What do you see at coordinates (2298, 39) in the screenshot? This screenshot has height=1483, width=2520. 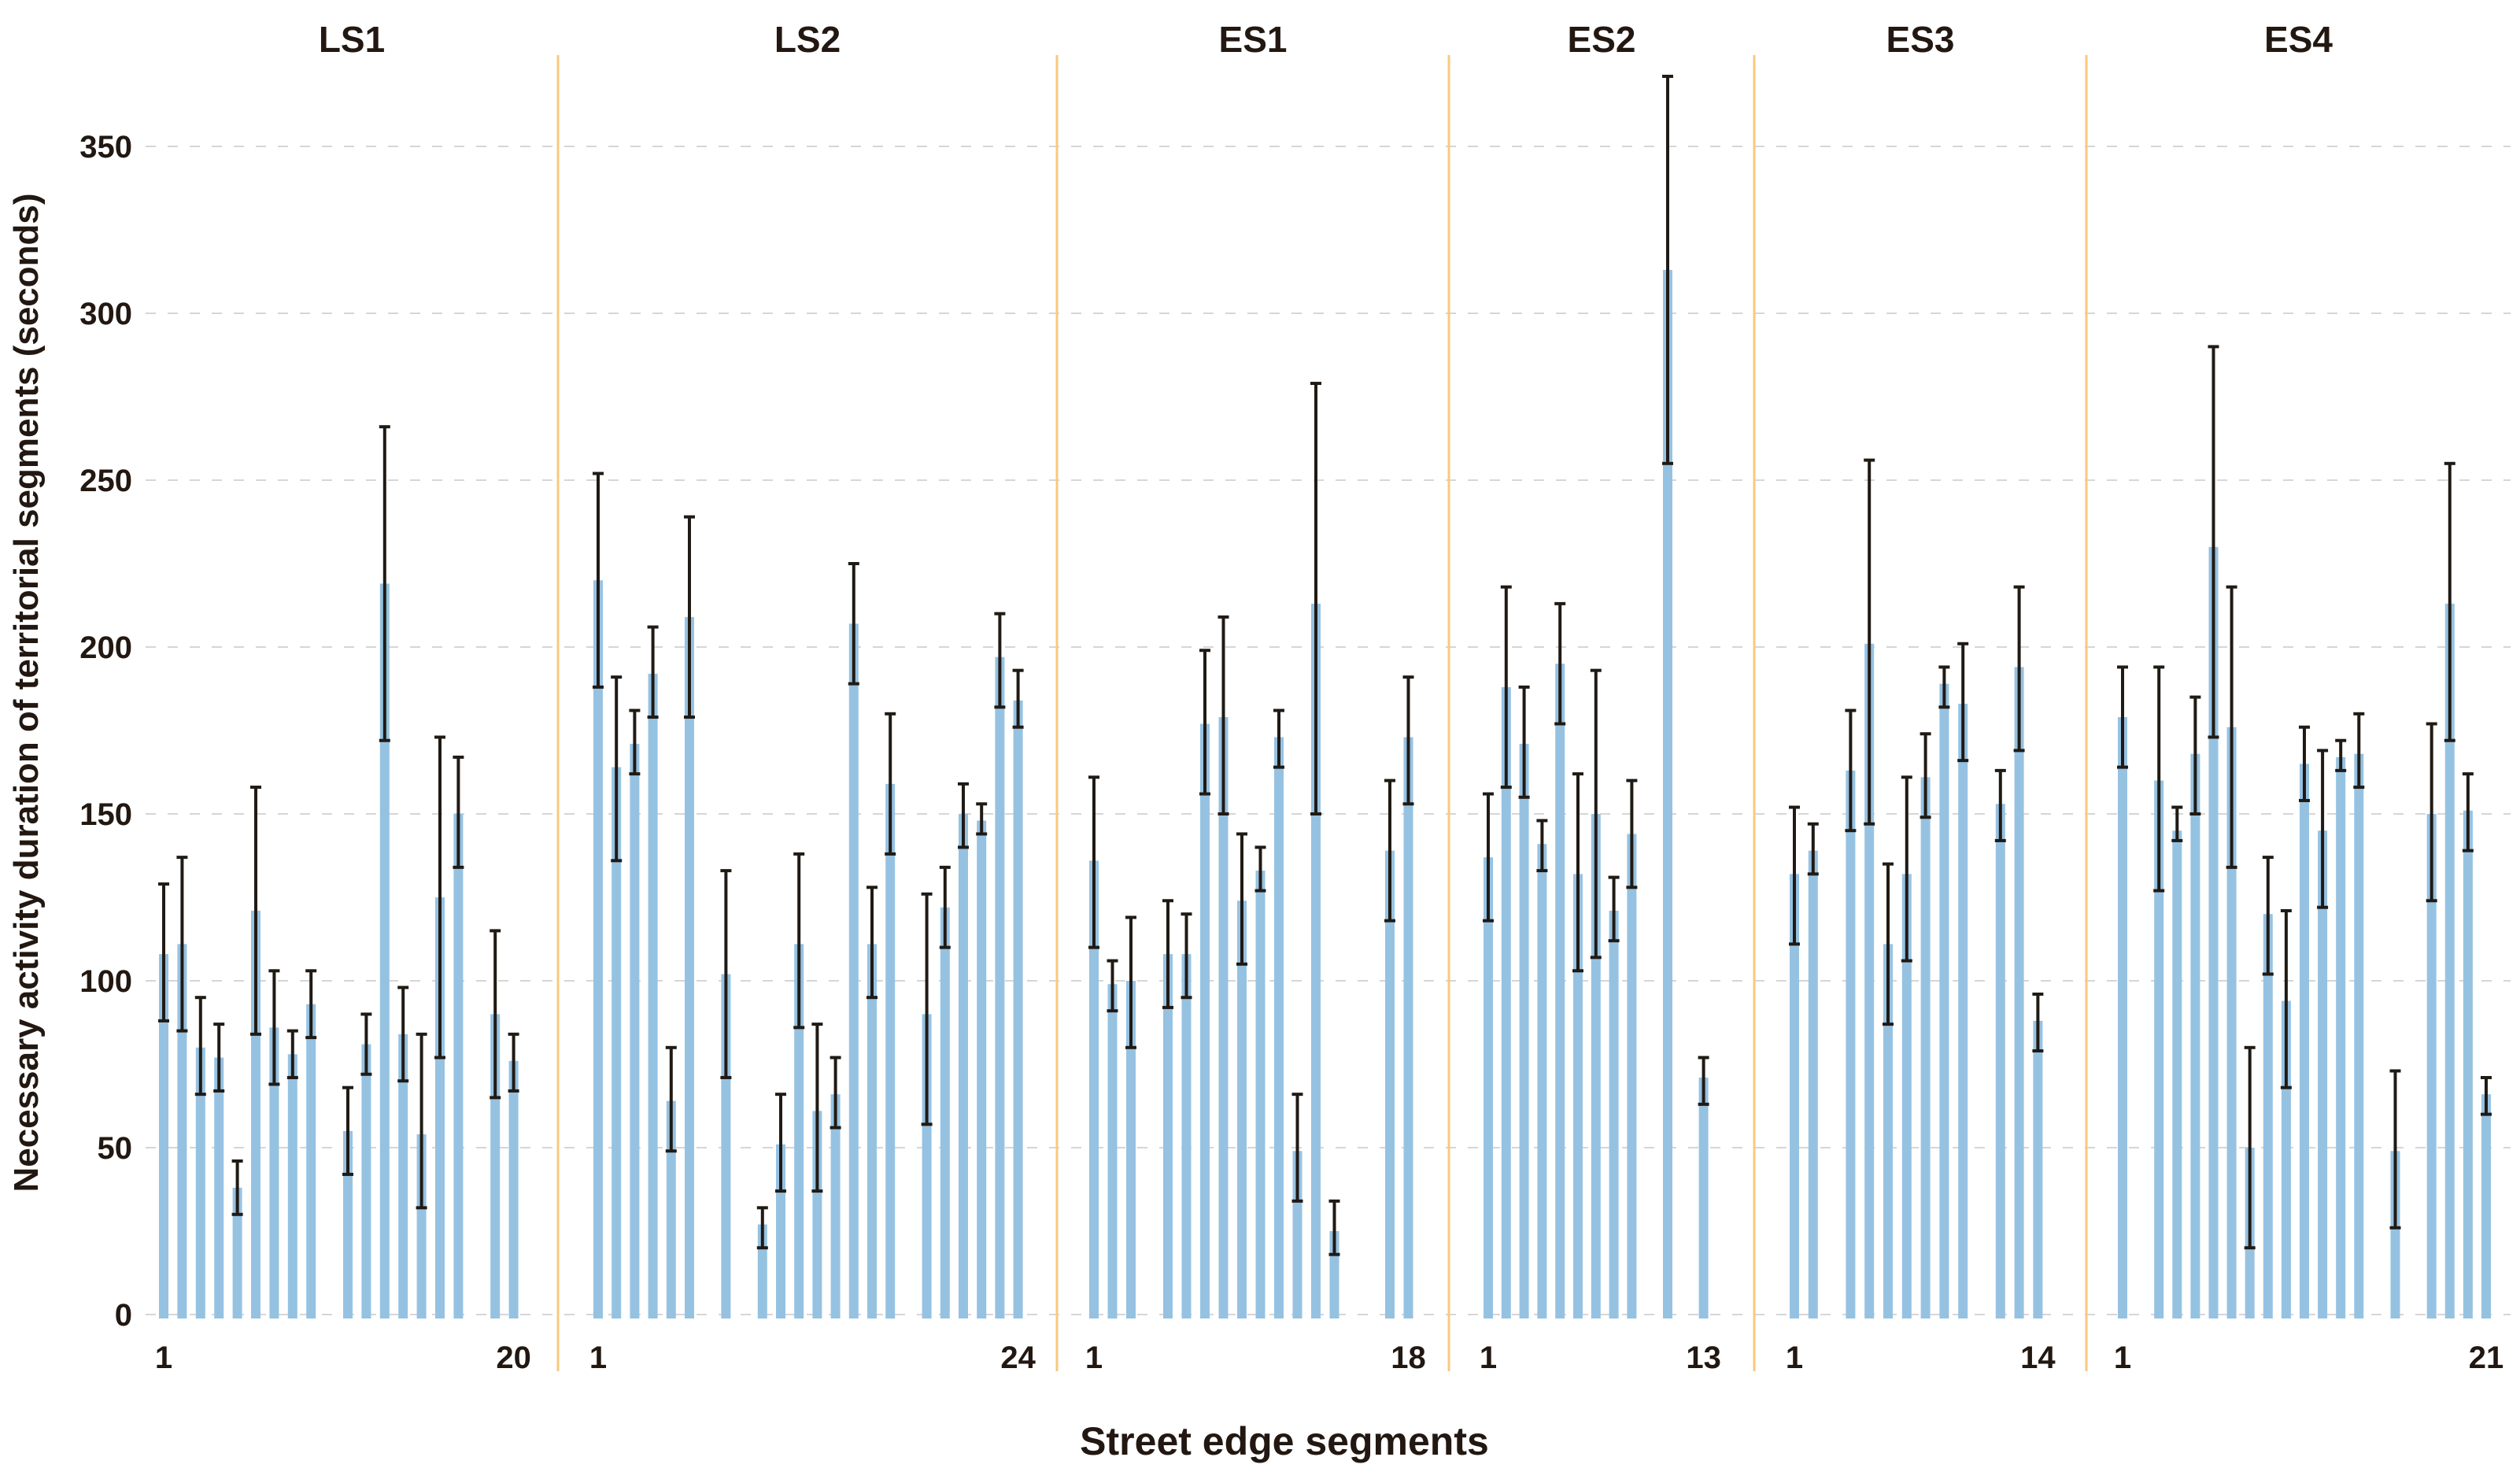 I see `panel-title: ES4` at bounding box center [2298, 39].